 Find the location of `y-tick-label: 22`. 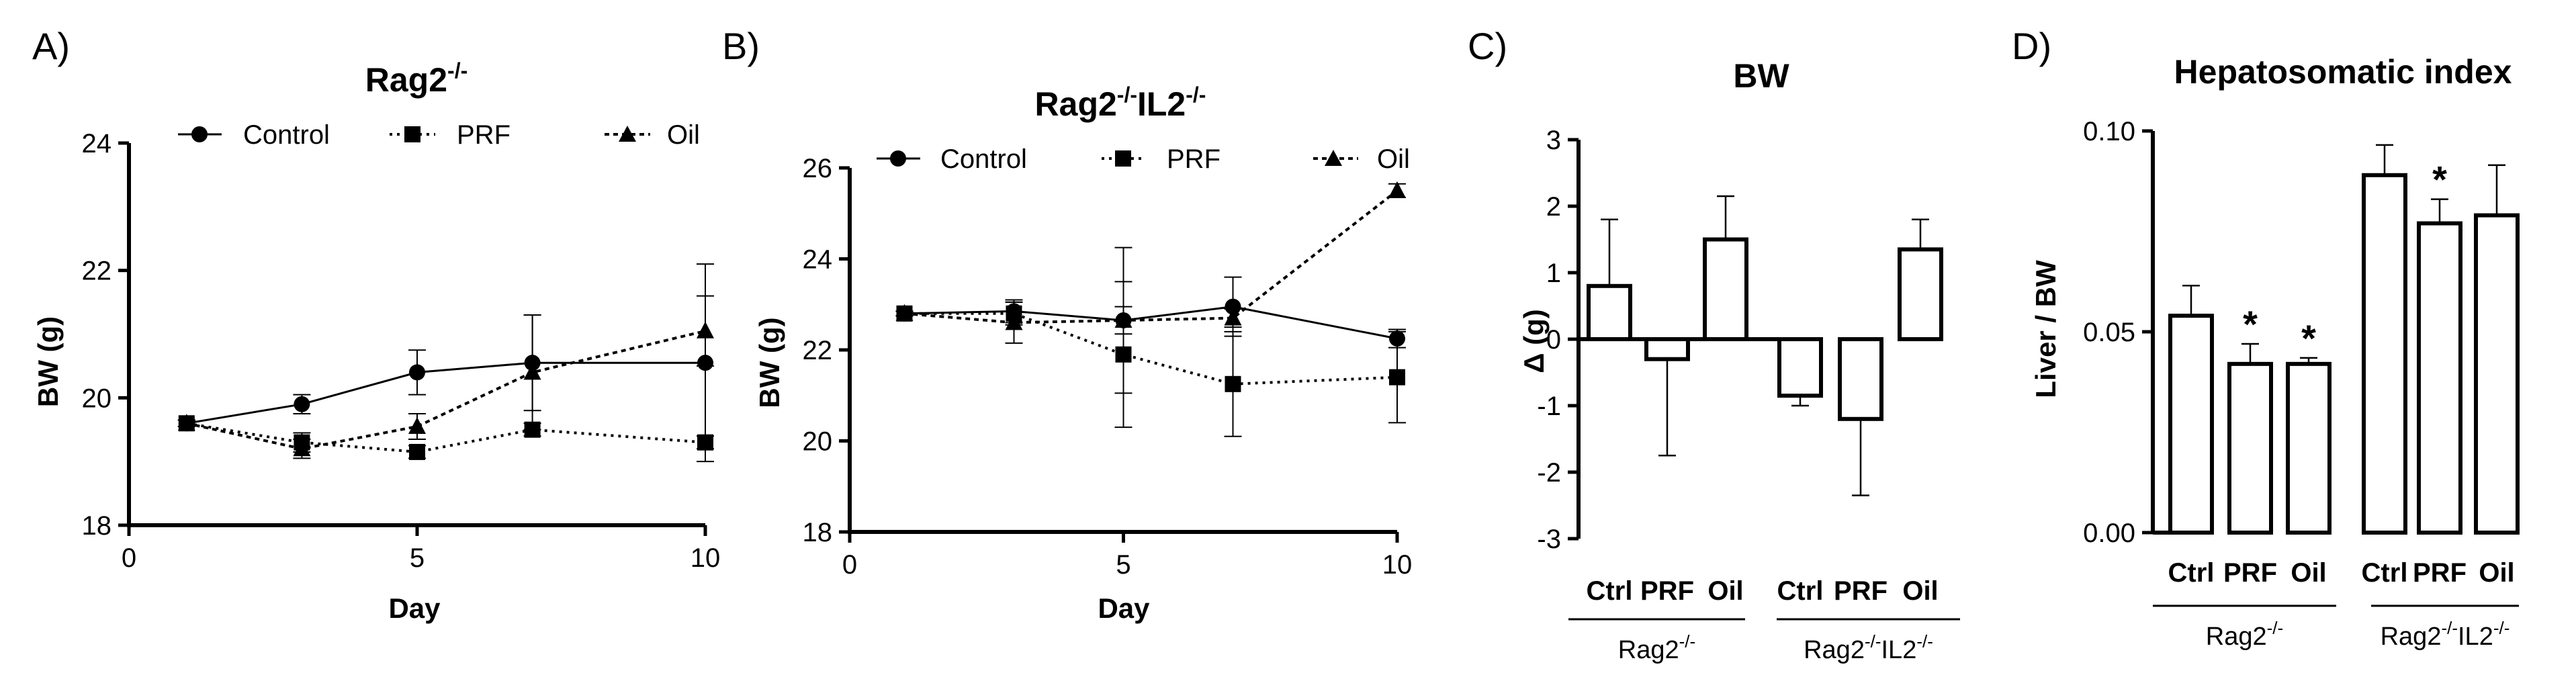

y-tick-label: 22 is located at coordinates (97, 271).